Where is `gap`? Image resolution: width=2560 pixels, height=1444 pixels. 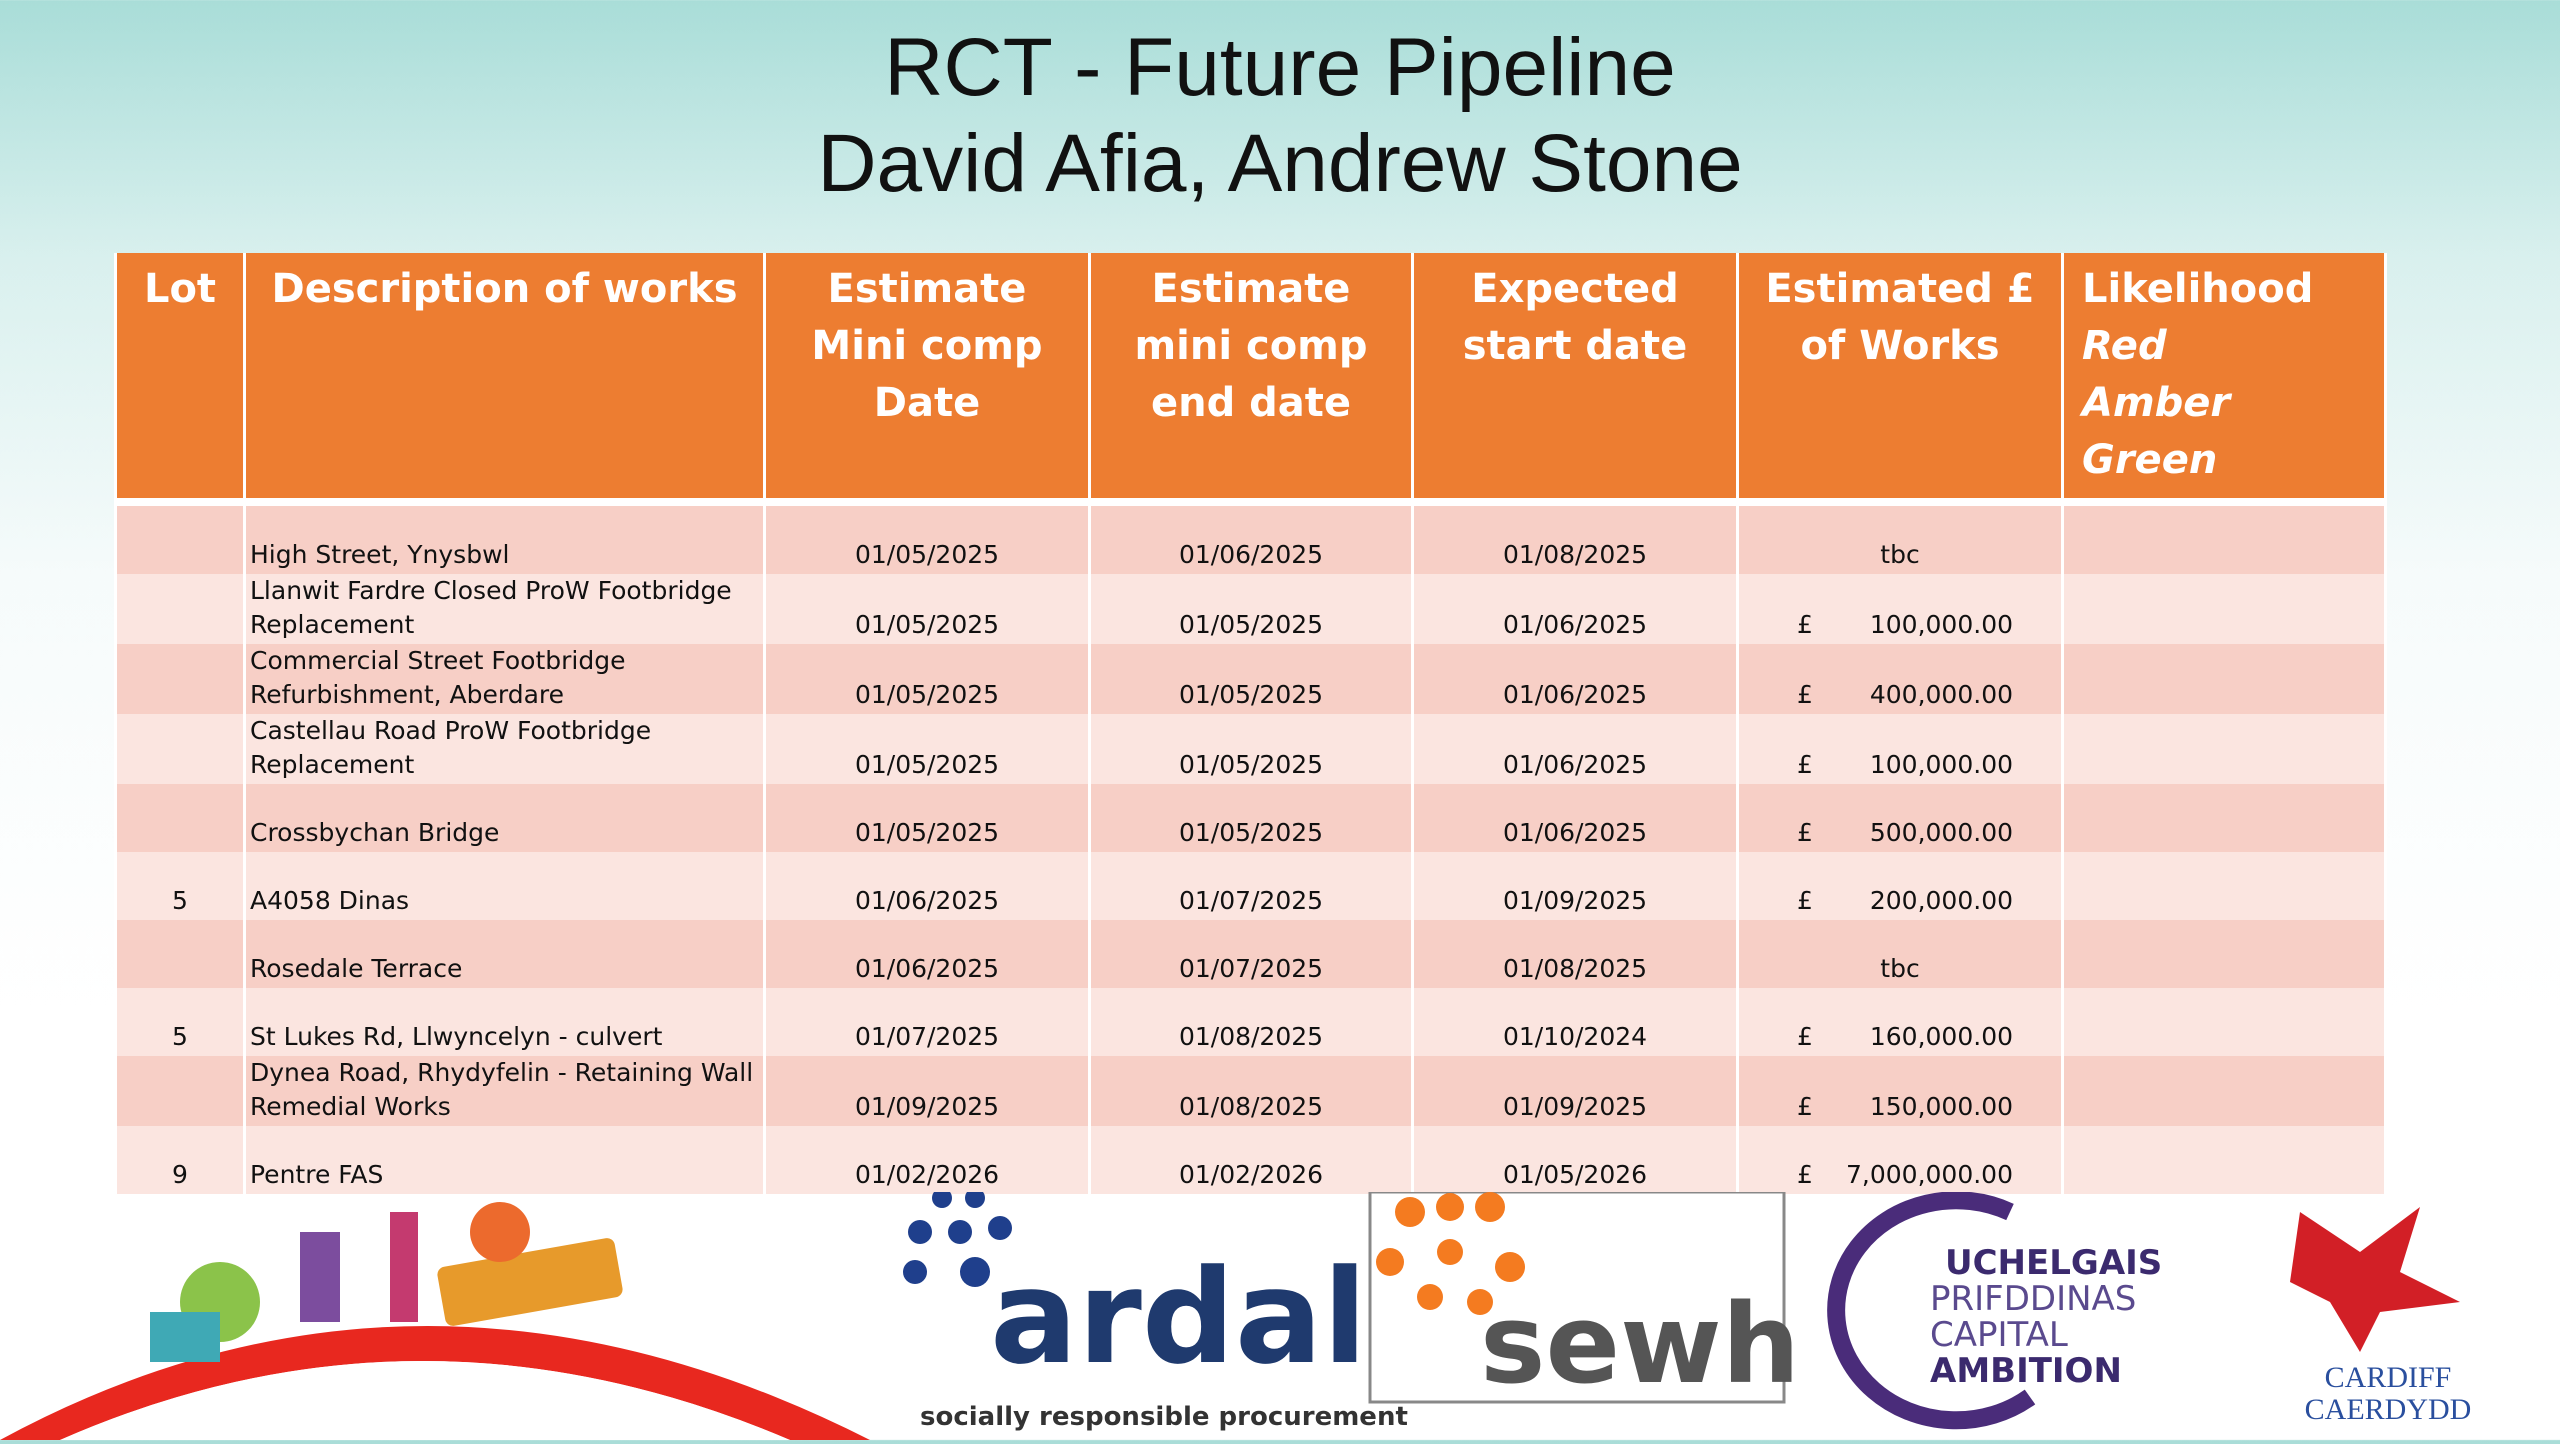 gap is located at coordinates (1250, 502).